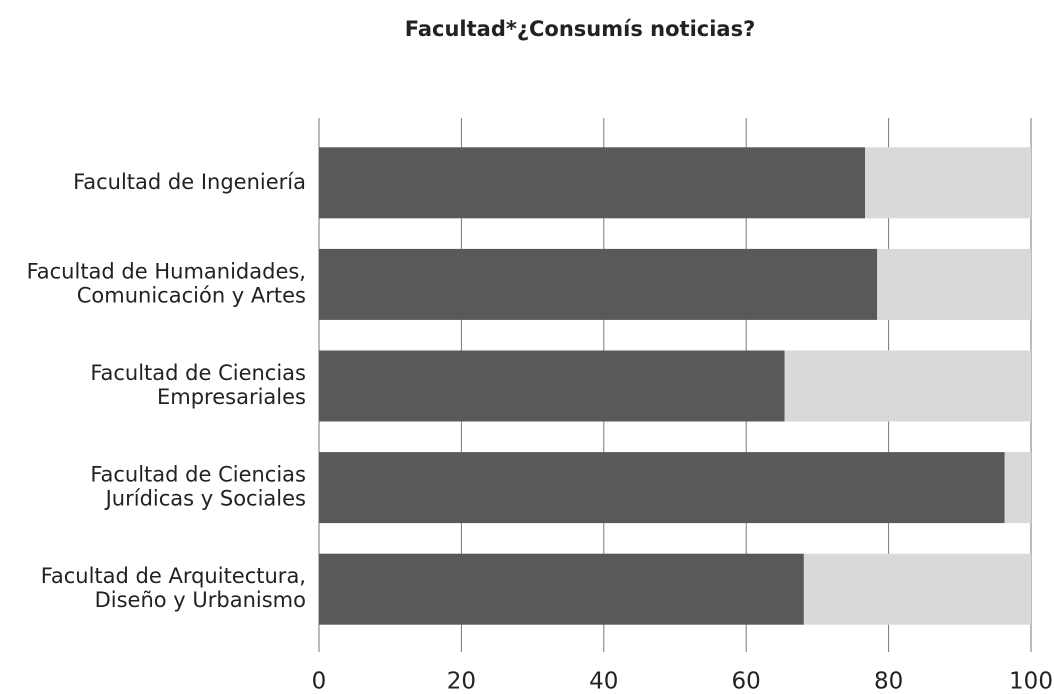  I want to click on x-tick-label: 100, so click(1031, 681).